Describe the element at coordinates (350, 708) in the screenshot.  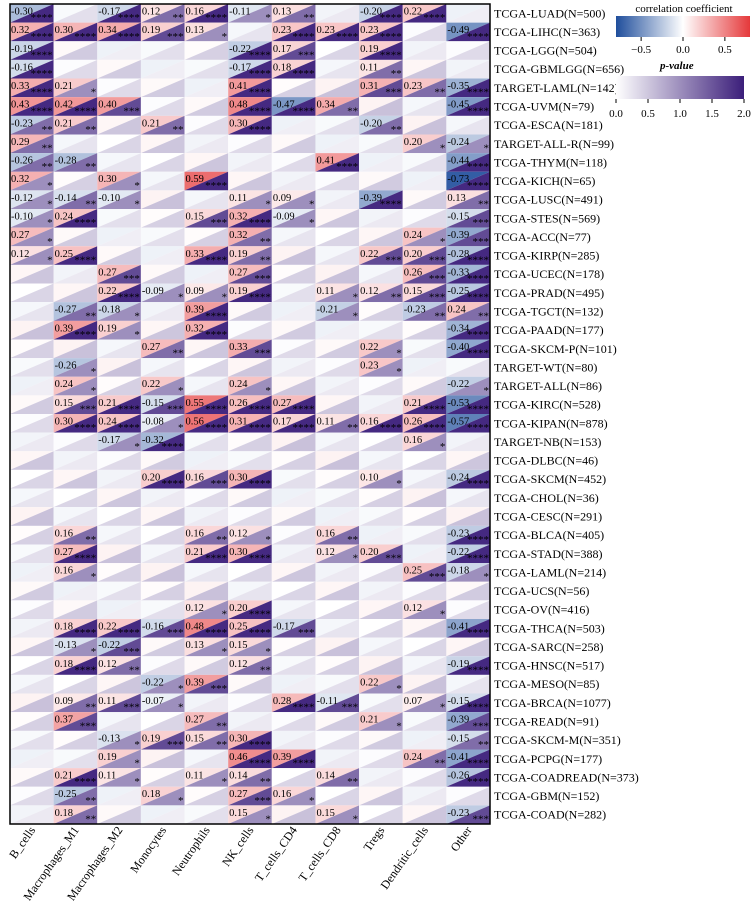
I see `significance-label: ***` at that location.